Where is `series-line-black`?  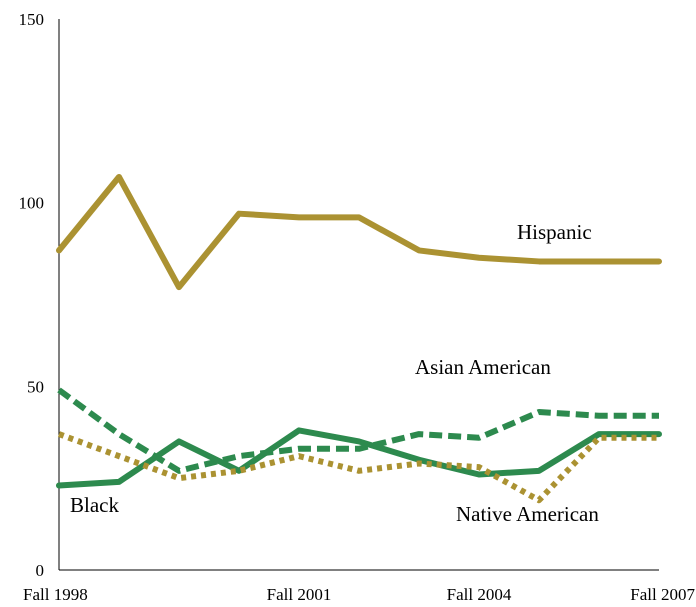 series-line-black is located at coordinates (359, 458).